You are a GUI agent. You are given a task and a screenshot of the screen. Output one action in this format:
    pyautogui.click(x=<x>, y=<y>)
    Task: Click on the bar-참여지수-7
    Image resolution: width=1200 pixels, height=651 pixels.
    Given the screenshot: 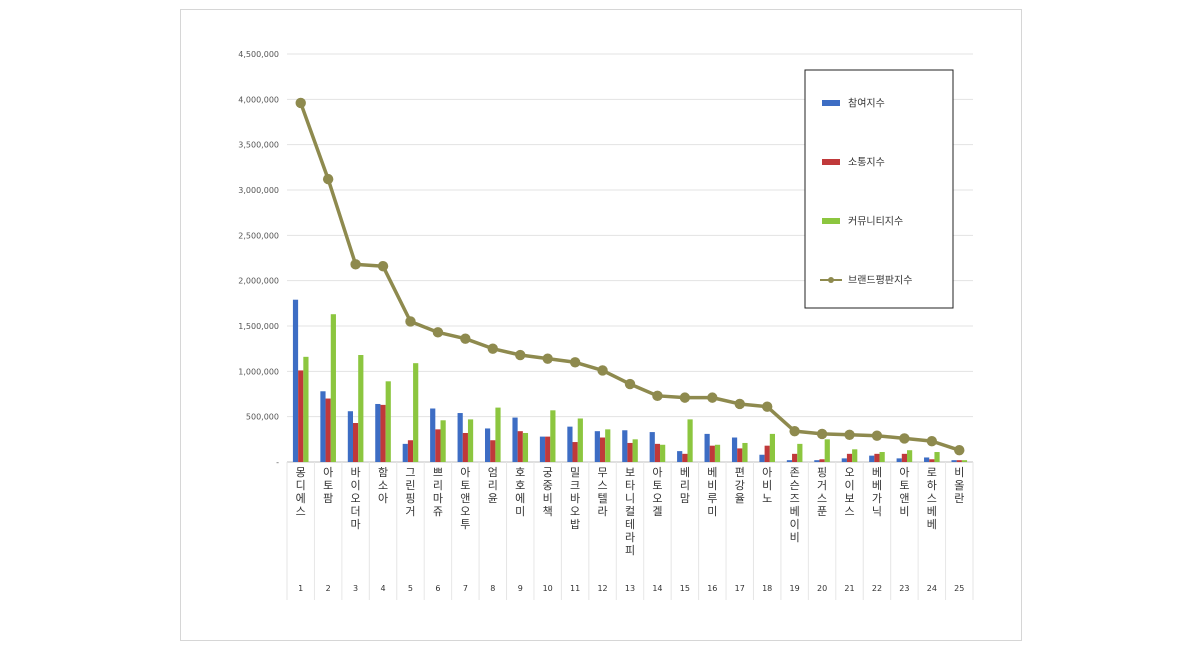 What is the action you would take?
    pyautogui.click(x=460, y=437)
    